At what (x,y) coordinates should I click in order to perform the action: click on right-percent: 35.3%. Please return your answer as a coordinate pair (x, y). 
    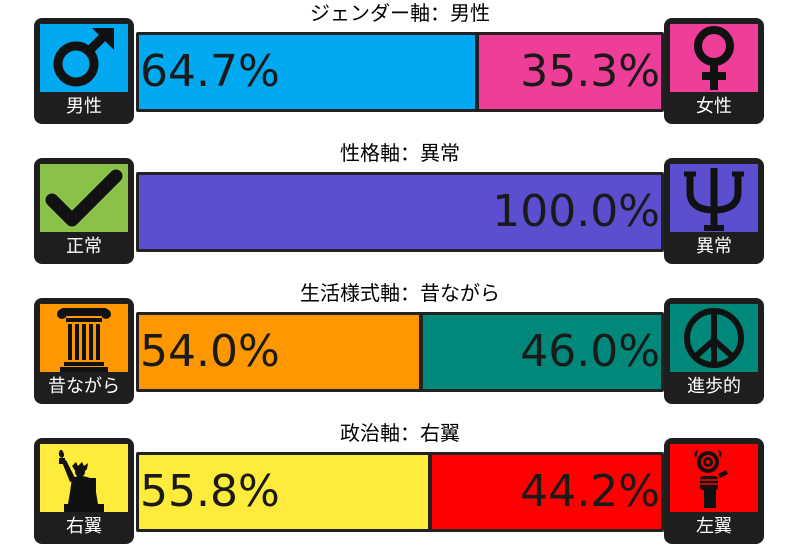
    Looking at the image, I should click on (590, 71).